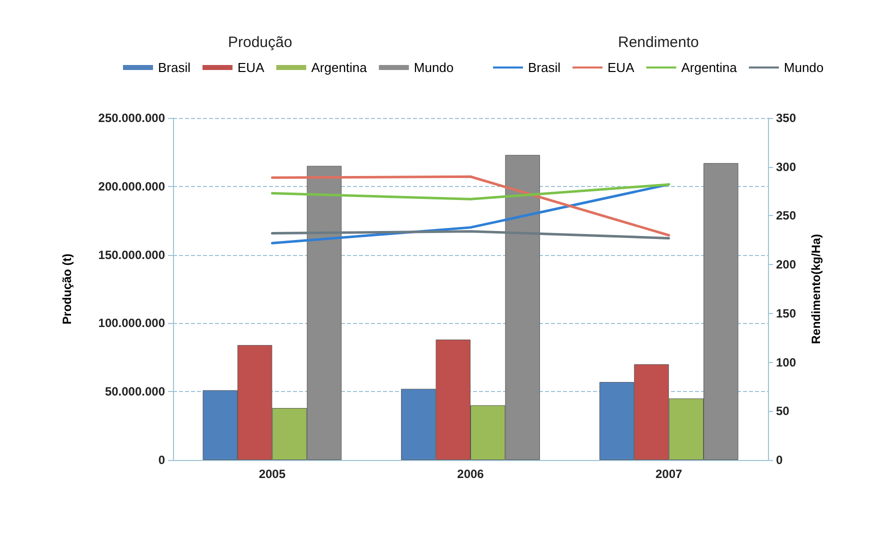  I want to click on y-axis-title: Produção (t), so click(67, 289).